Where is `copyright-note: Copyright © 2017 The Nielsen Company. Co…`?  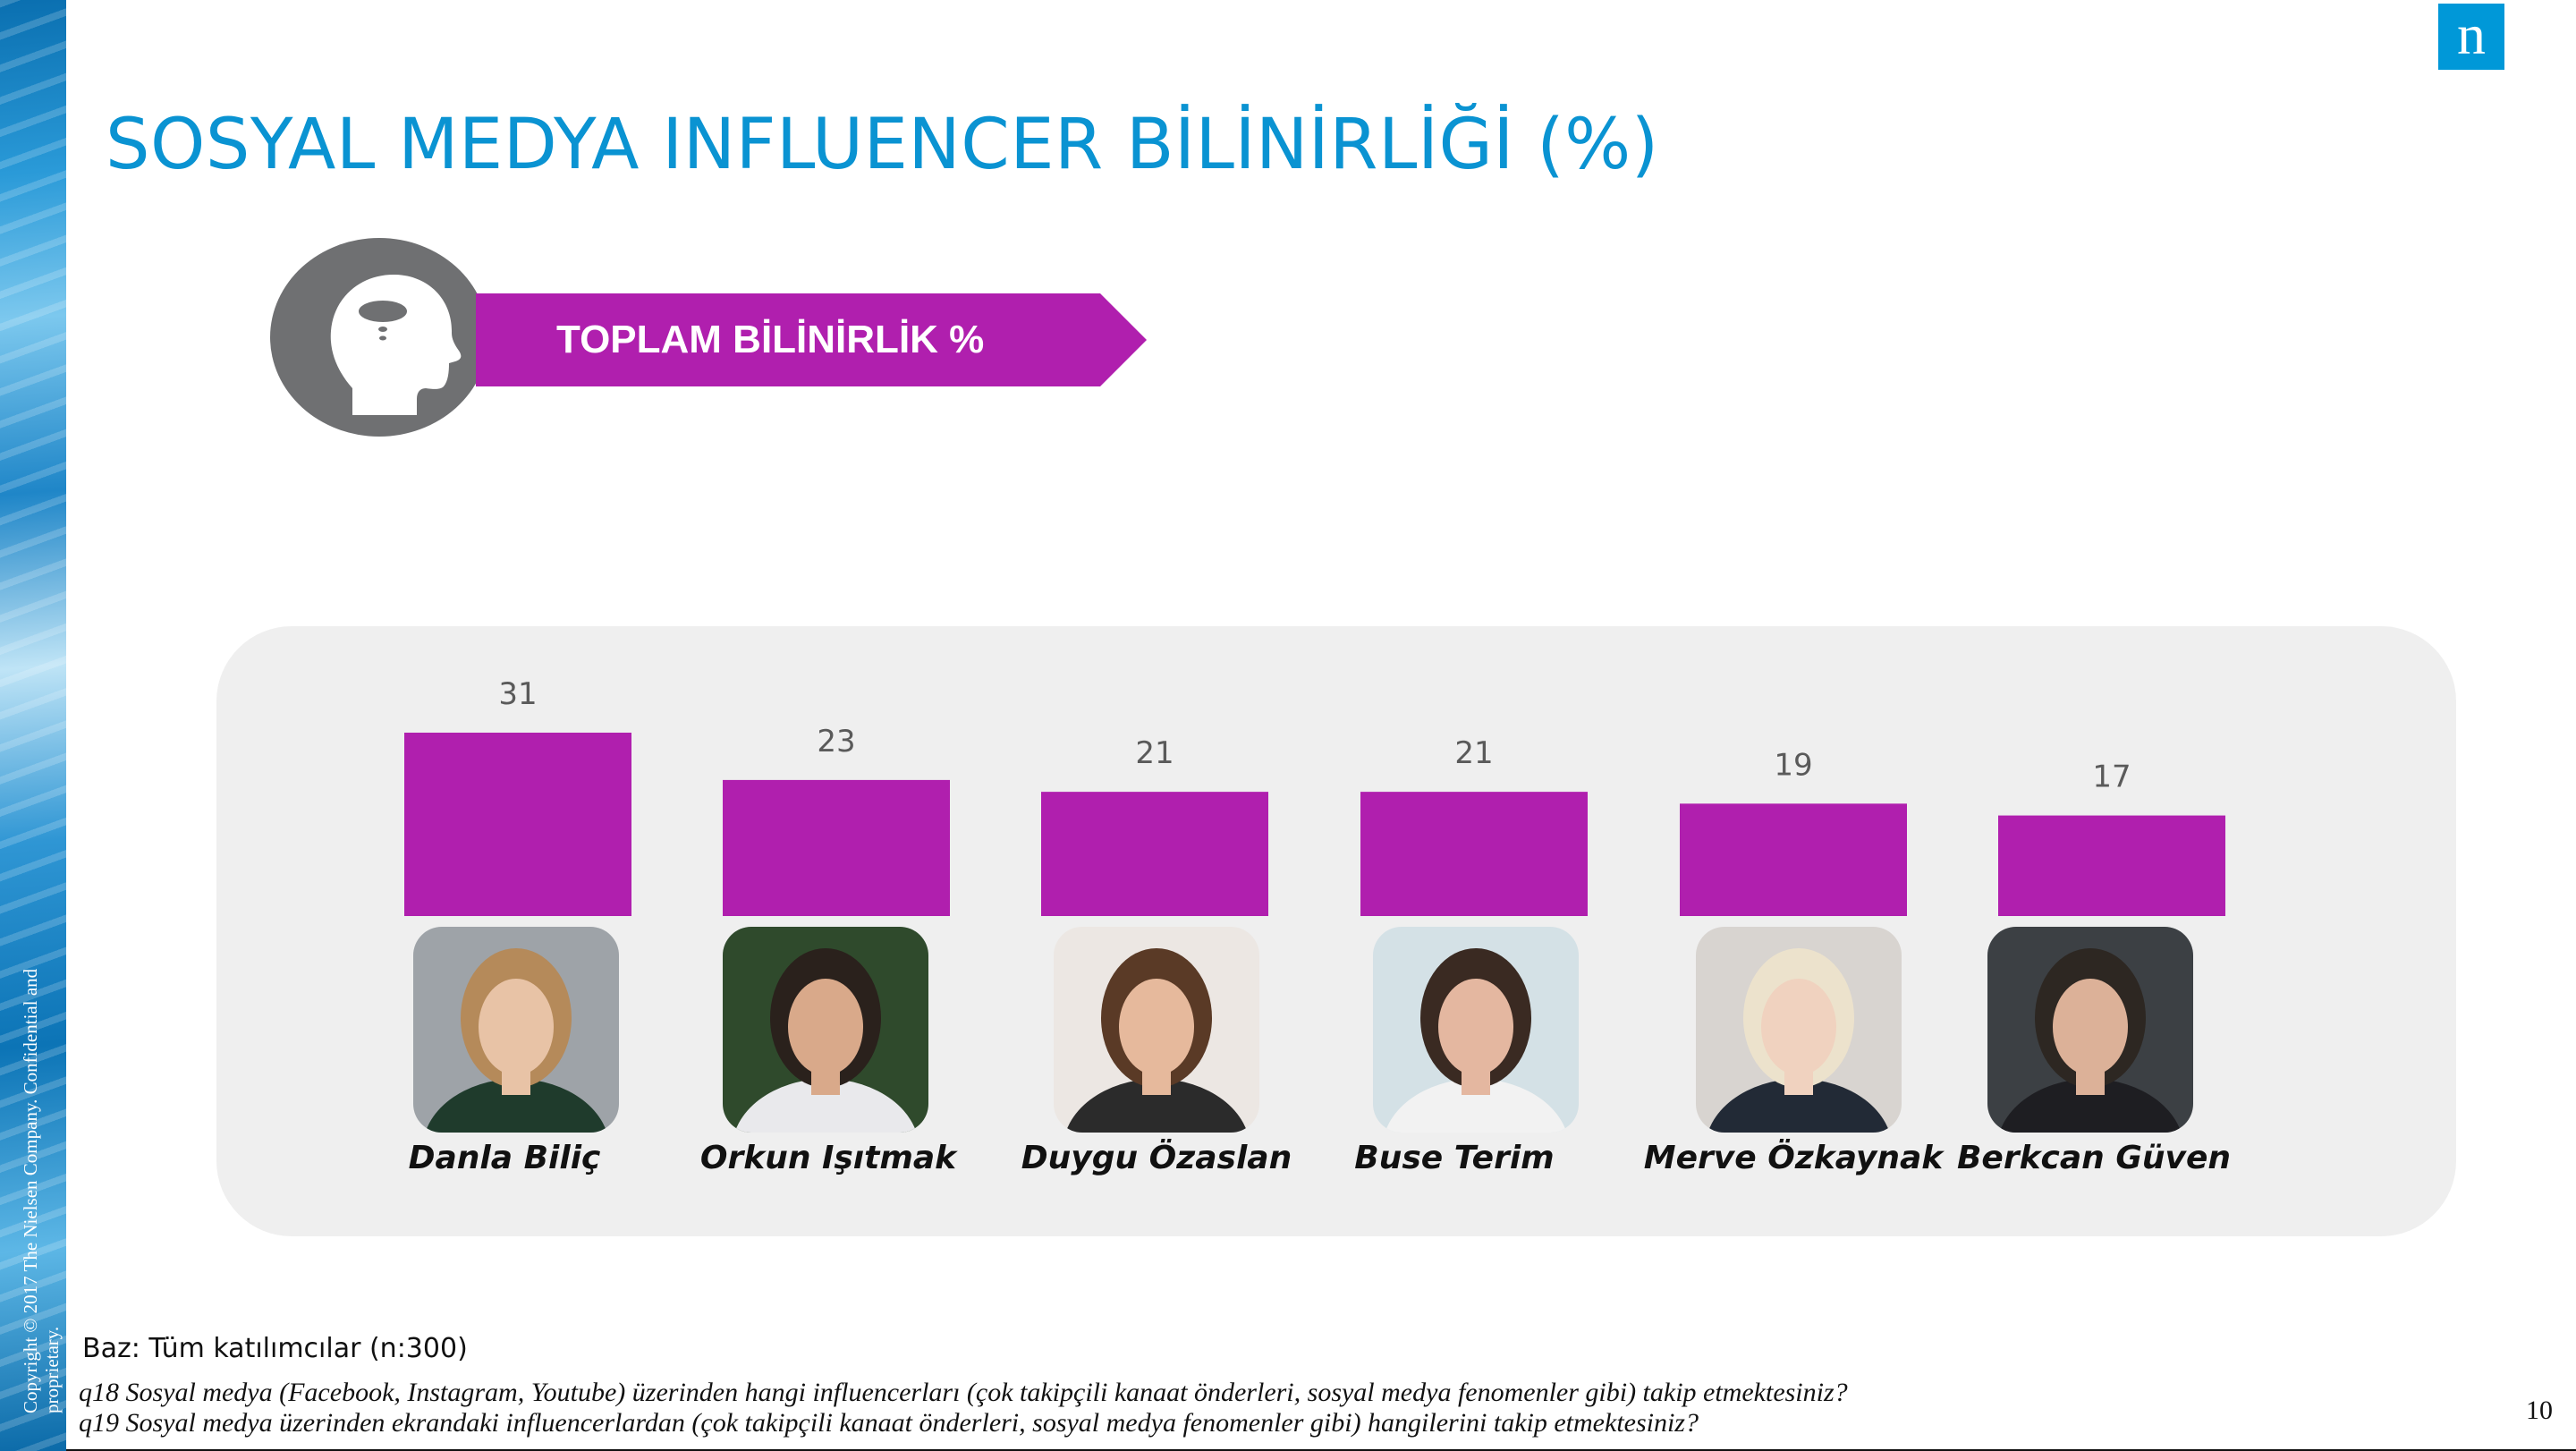 copyright-note: Copyright © 2017 The Nielsen Company. Co… is located at coordinates (41, 1190).